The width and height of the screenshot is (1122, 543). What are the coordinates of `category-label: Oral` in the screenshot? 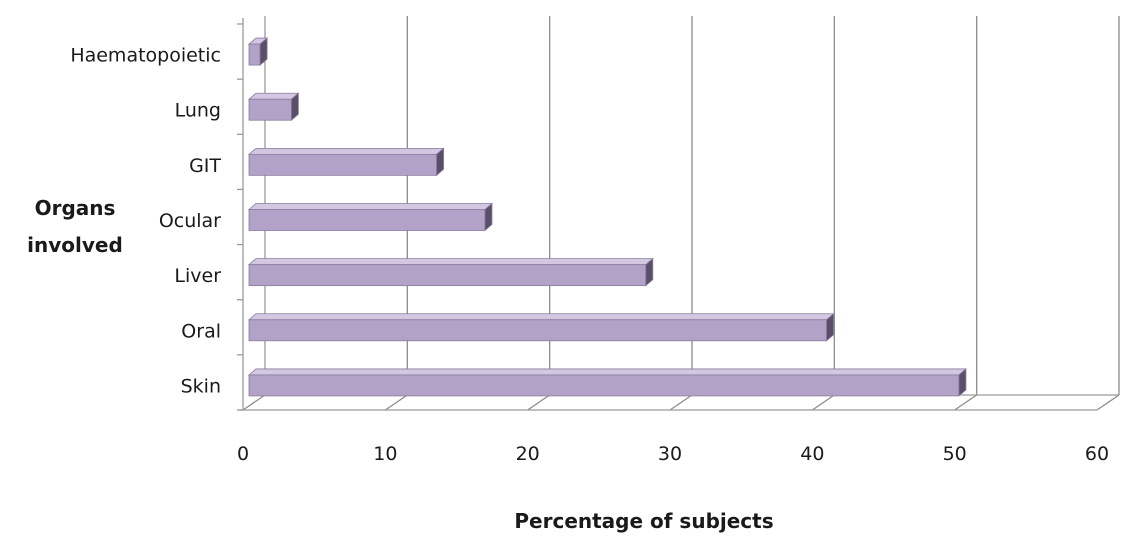 It's located at (201, 331).